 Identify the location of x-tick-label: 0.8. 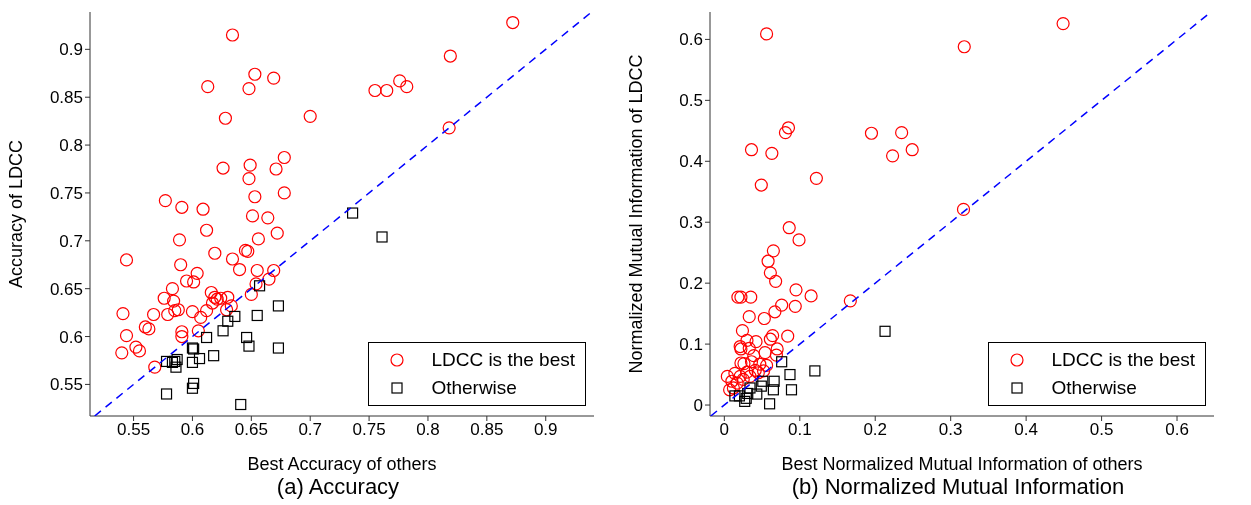
(428, 430).